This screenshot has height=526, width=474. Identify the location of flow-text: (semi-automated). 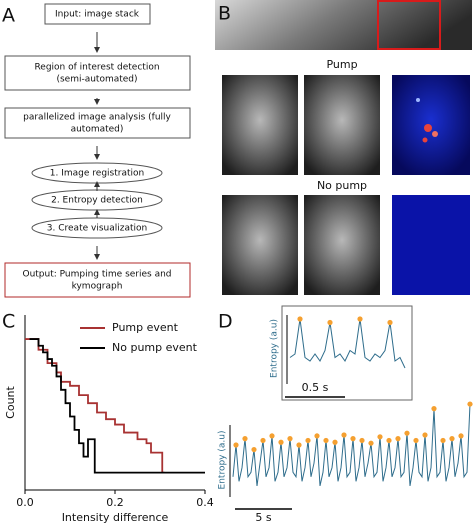
(96, 80).